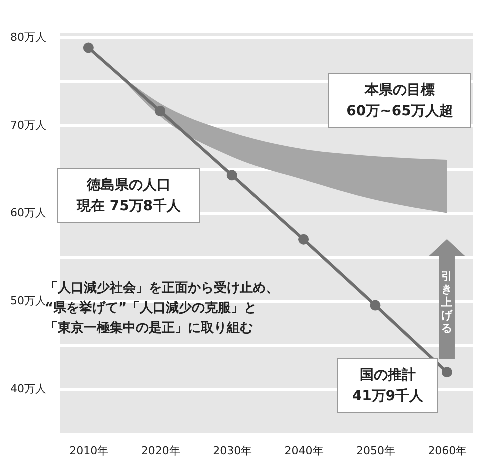 This screenshot has height=467, width=480. Describe the element at coordinates (448, 451) in the screenshot. I see `x-tick-label: 2060年` at that location.